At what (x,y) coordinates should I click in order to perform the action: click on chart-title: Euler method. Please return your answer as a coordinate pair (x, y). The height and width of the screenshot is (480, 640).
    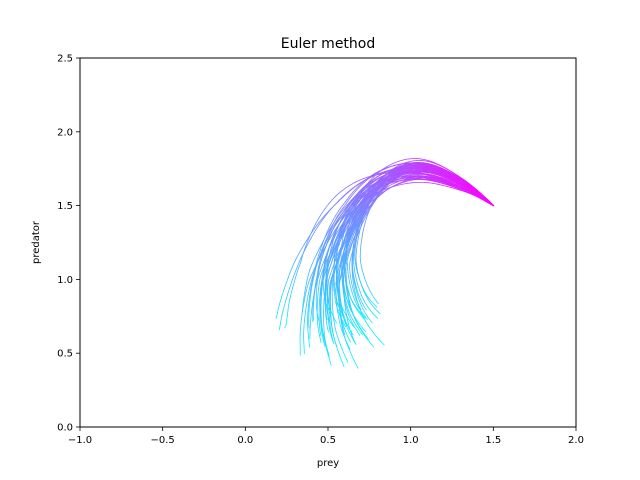
    Looking at the image, I should click on (328, 44).